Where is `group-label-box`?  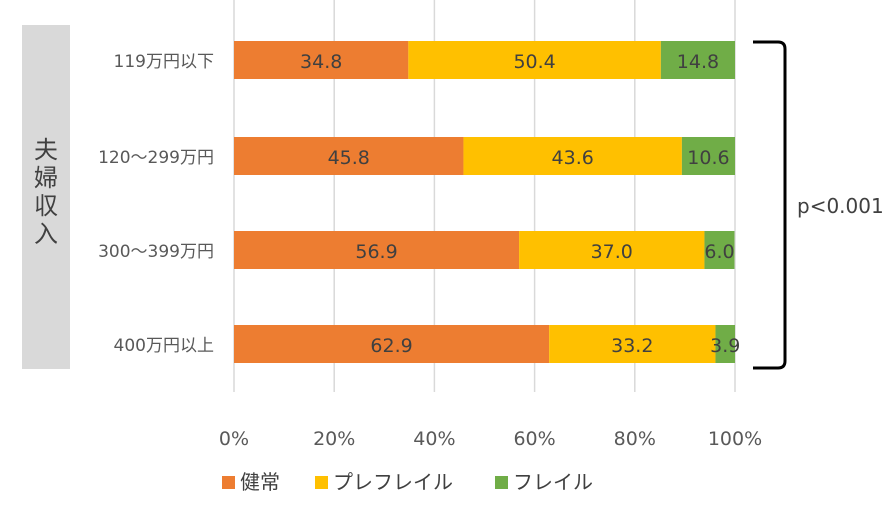
group-label-box is located at coordinates (46, 197).